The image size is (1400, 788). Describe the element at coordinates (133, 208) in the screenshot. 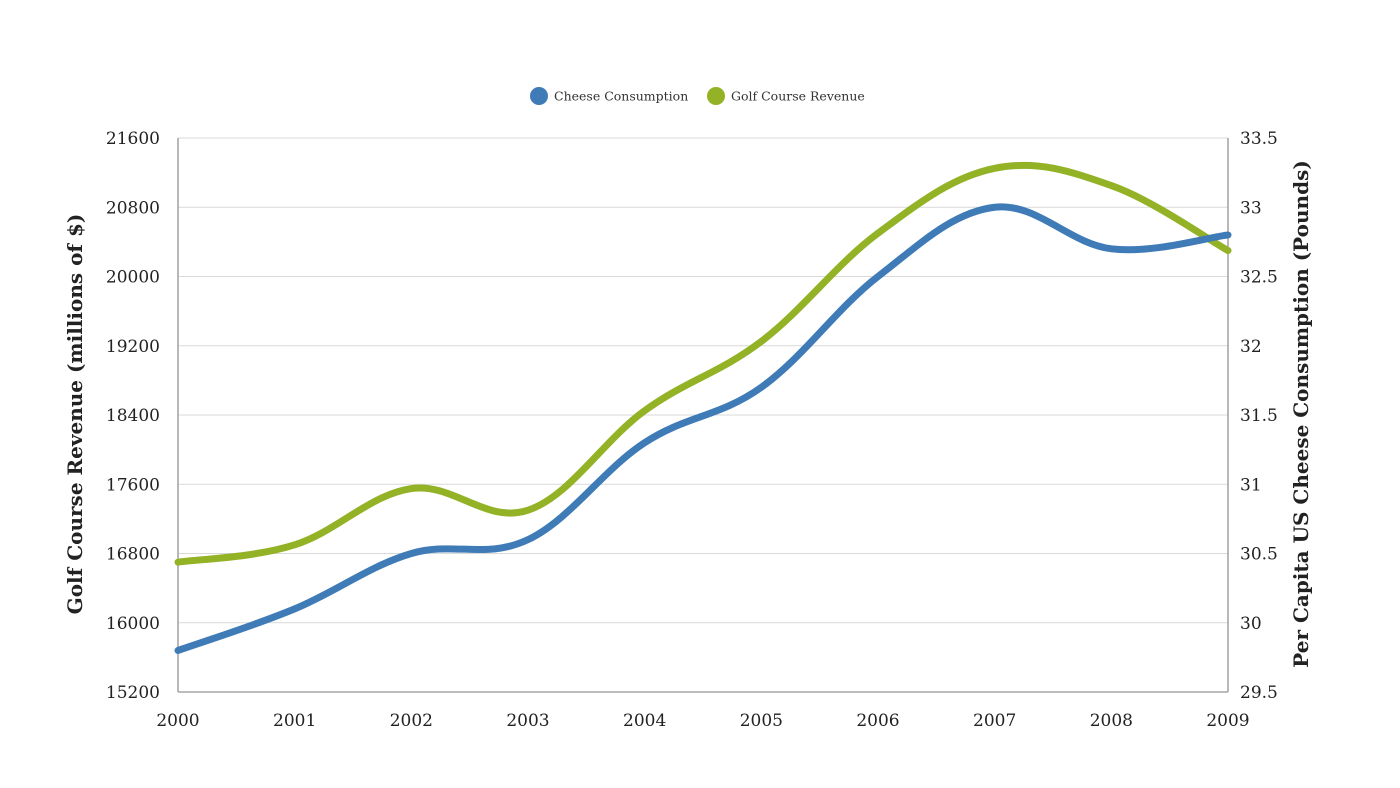

I see `y-left-tick-label: 20800` at that location.